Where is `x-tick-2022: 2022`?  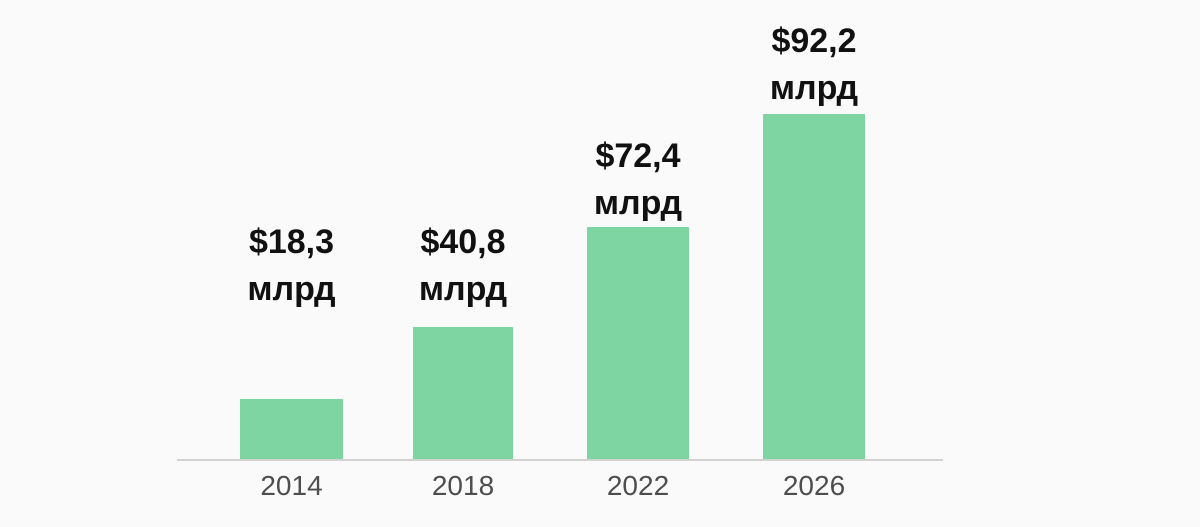
x-tick-2022: 2022 is located at coordinates (638, 485).